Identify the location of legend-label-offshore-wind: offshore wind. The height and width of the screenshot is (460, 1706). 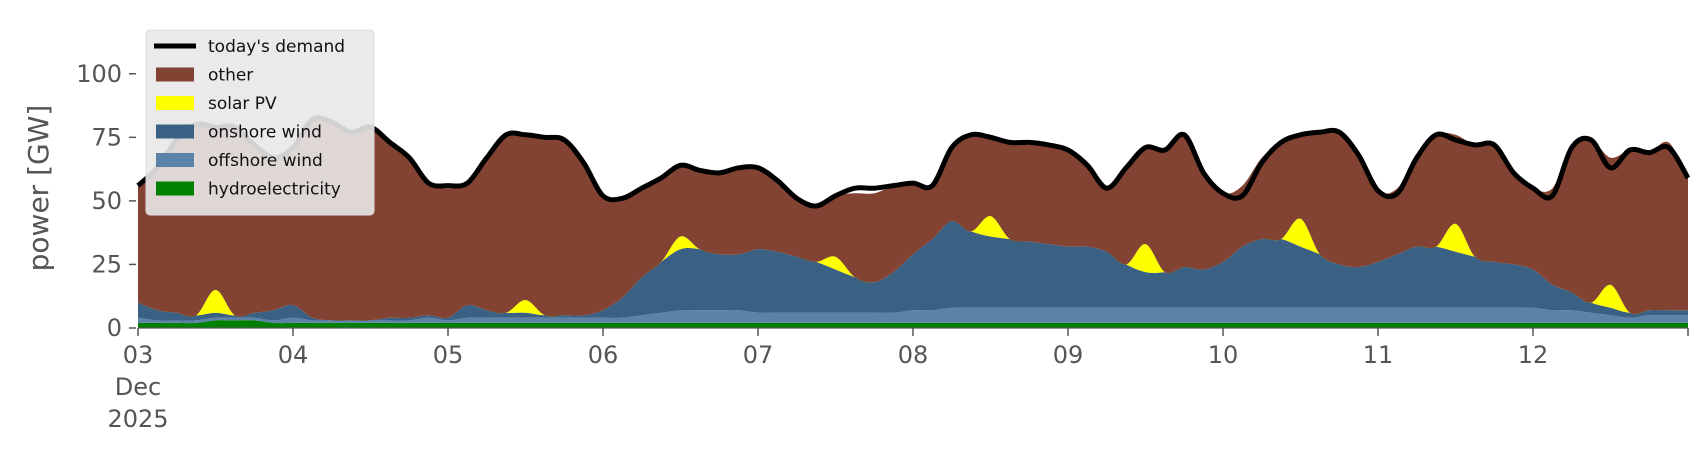
(265, 161).